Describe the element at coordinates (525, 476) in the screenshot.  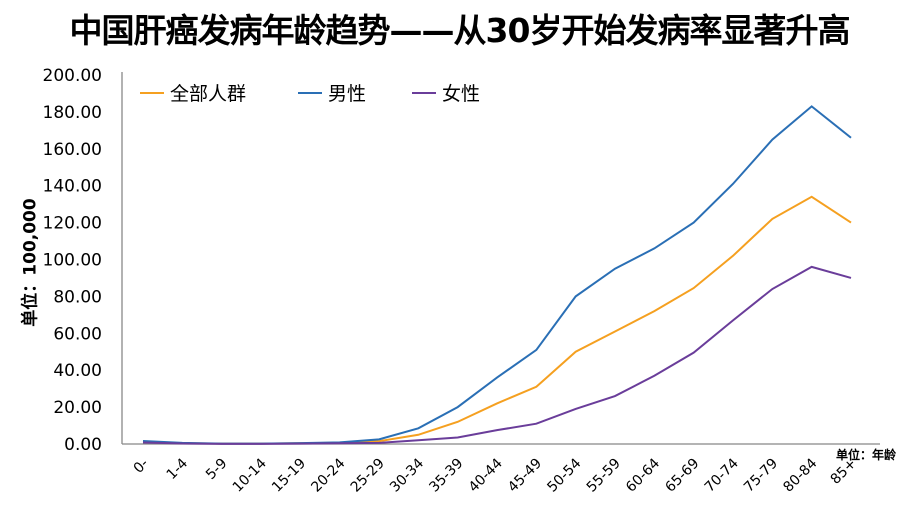
I see `x-tick-label: 45-49` at that location.